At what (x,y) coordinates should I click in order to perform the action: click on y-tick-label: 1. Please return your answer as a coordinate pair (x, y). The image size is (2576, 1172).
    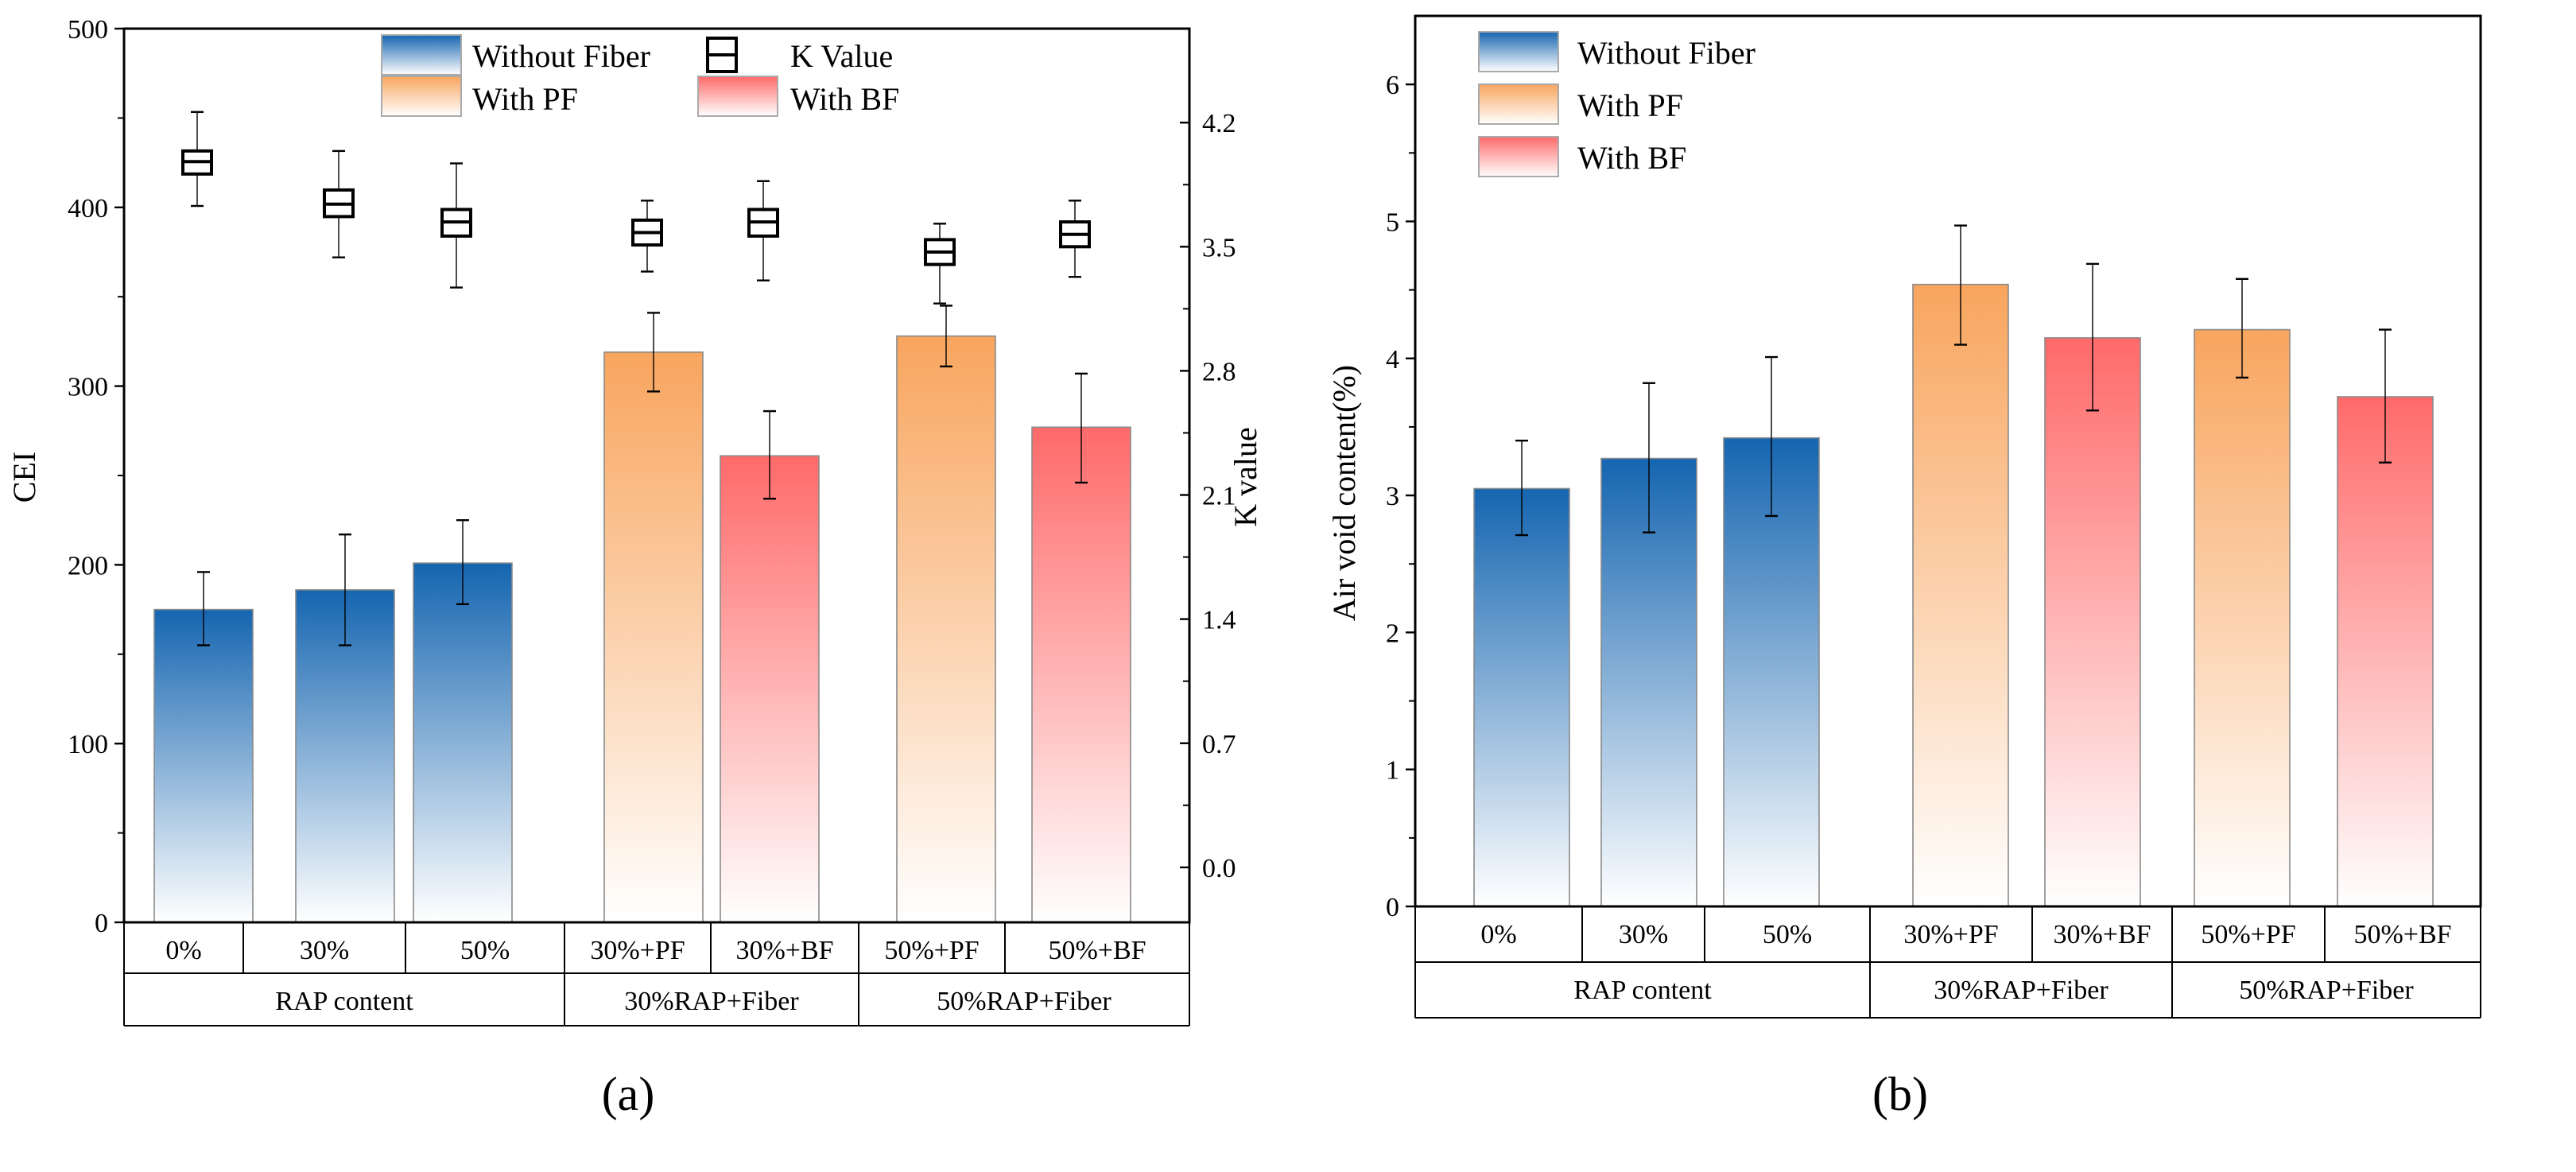
    Looking at the image, I should click on (1392, 771).